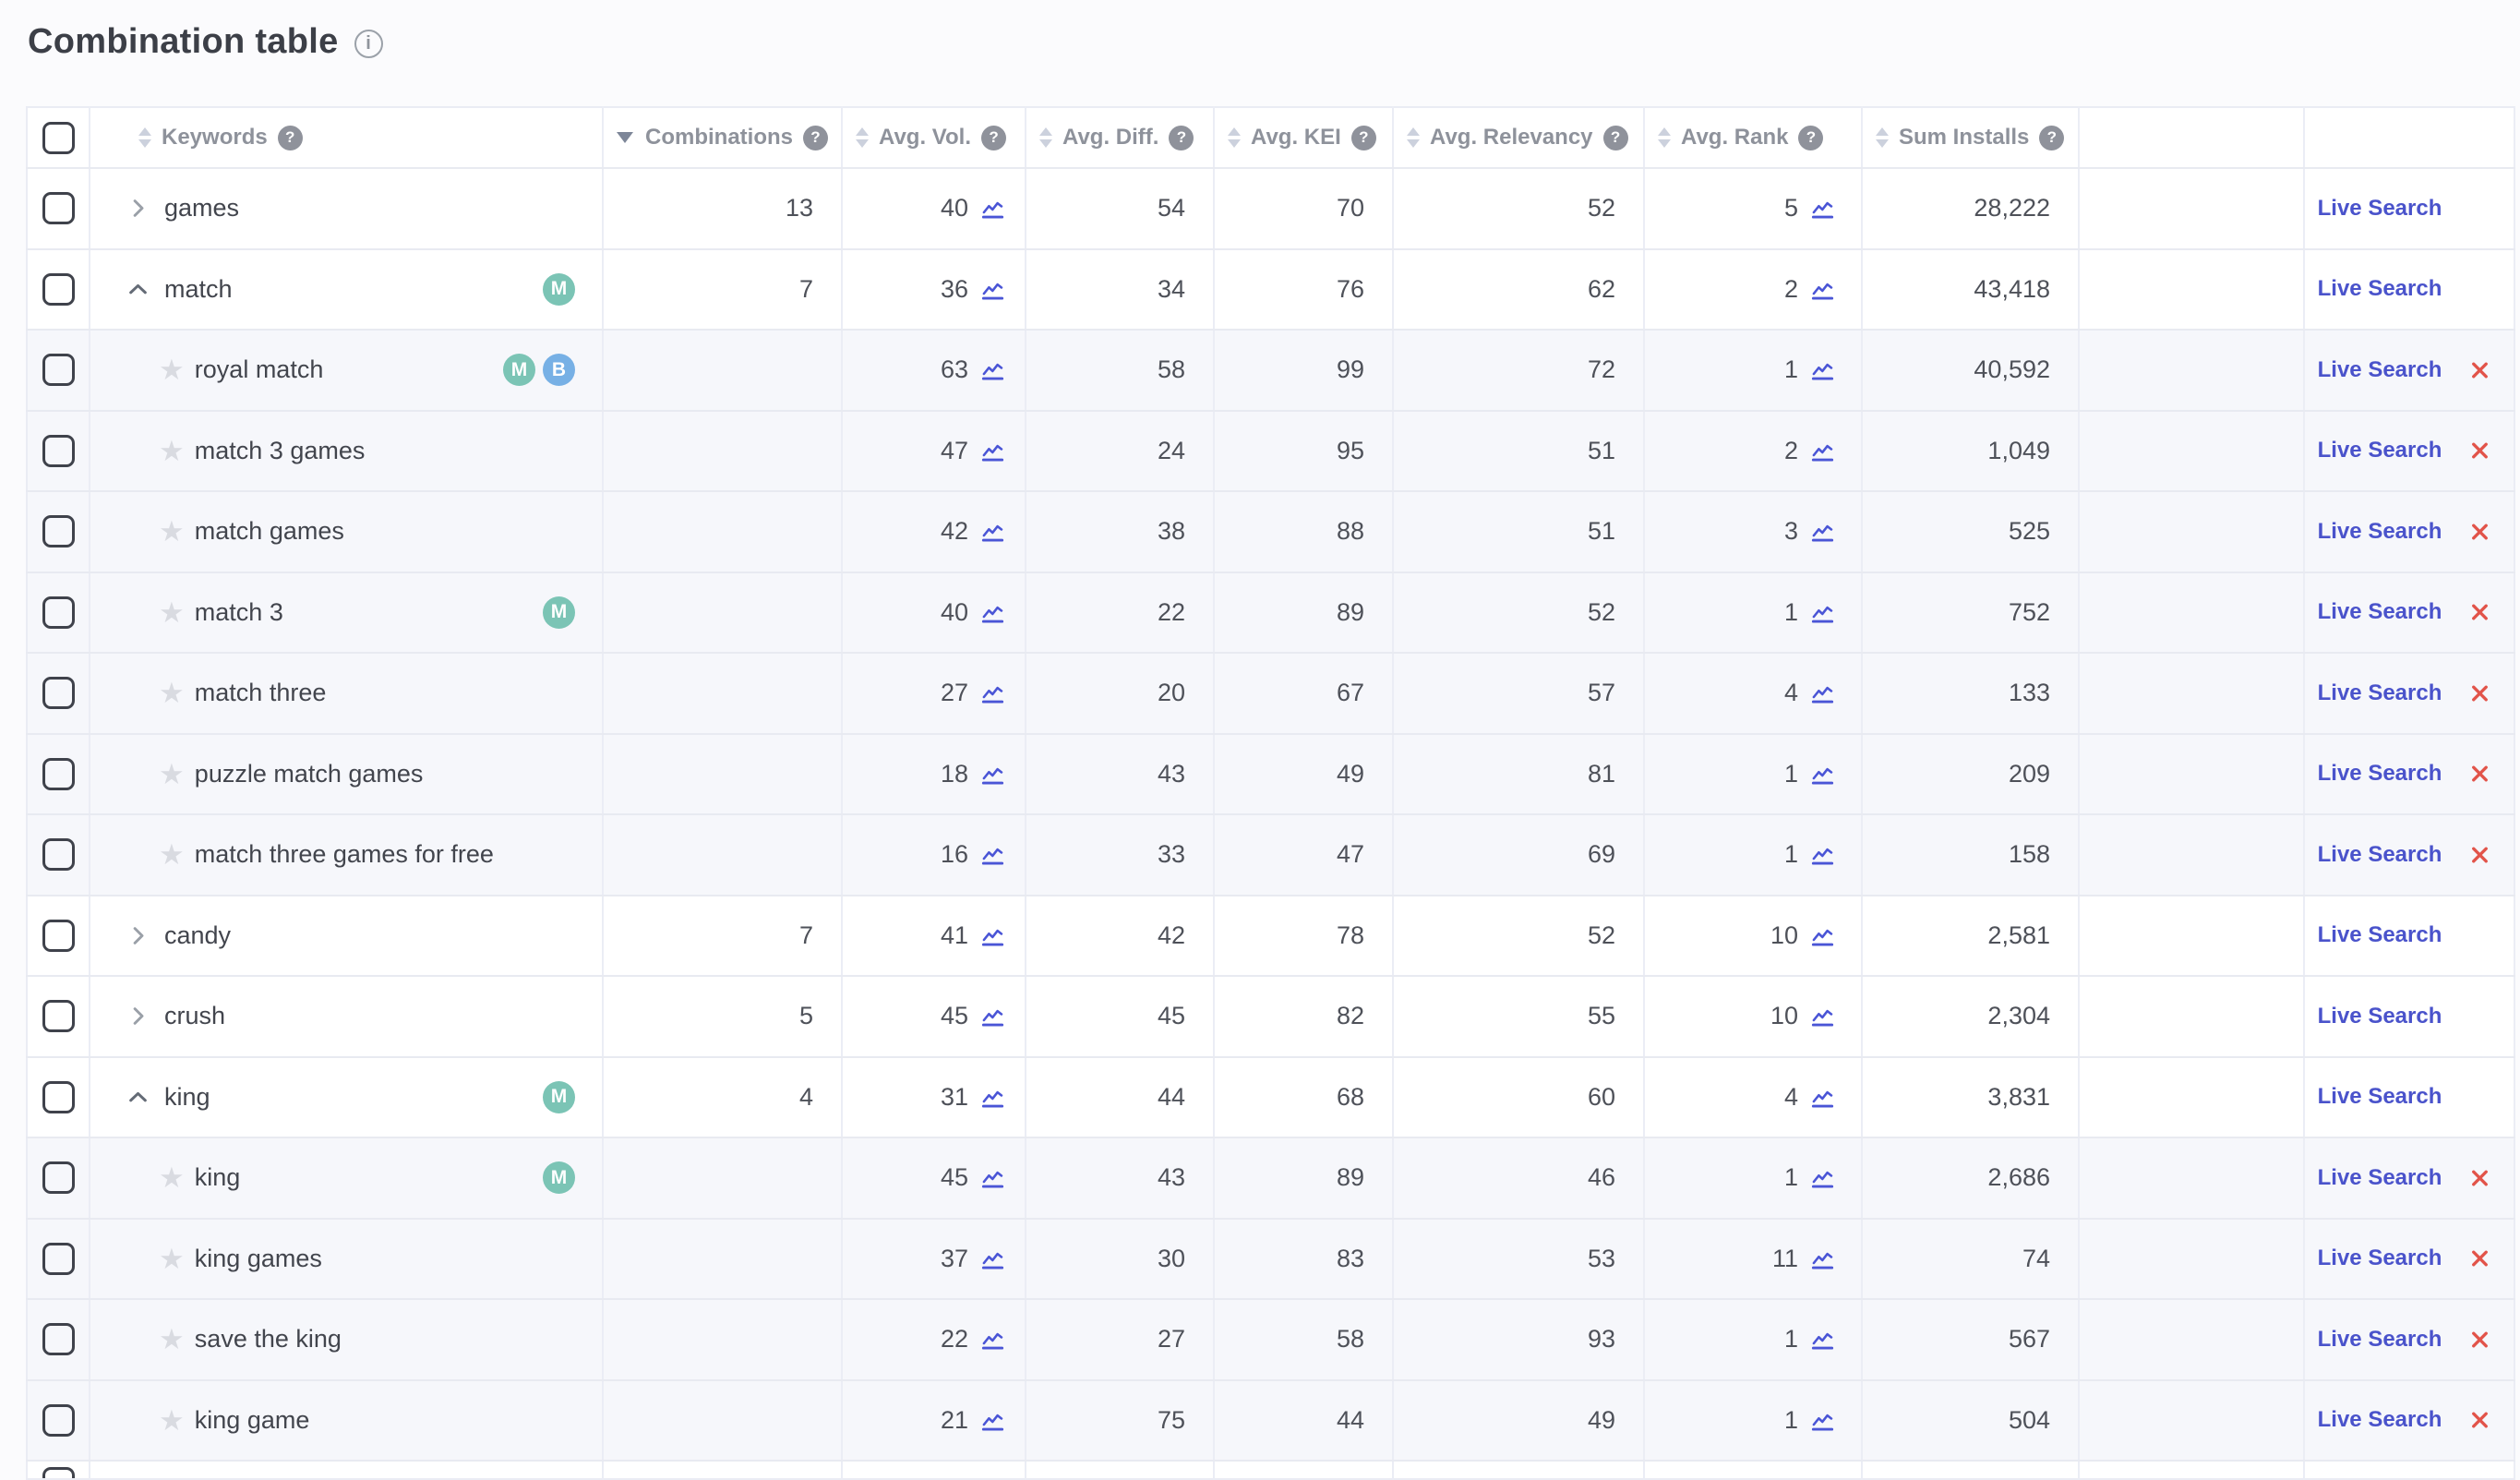  I want to click on sort-desc-icon, so click(625, 137).